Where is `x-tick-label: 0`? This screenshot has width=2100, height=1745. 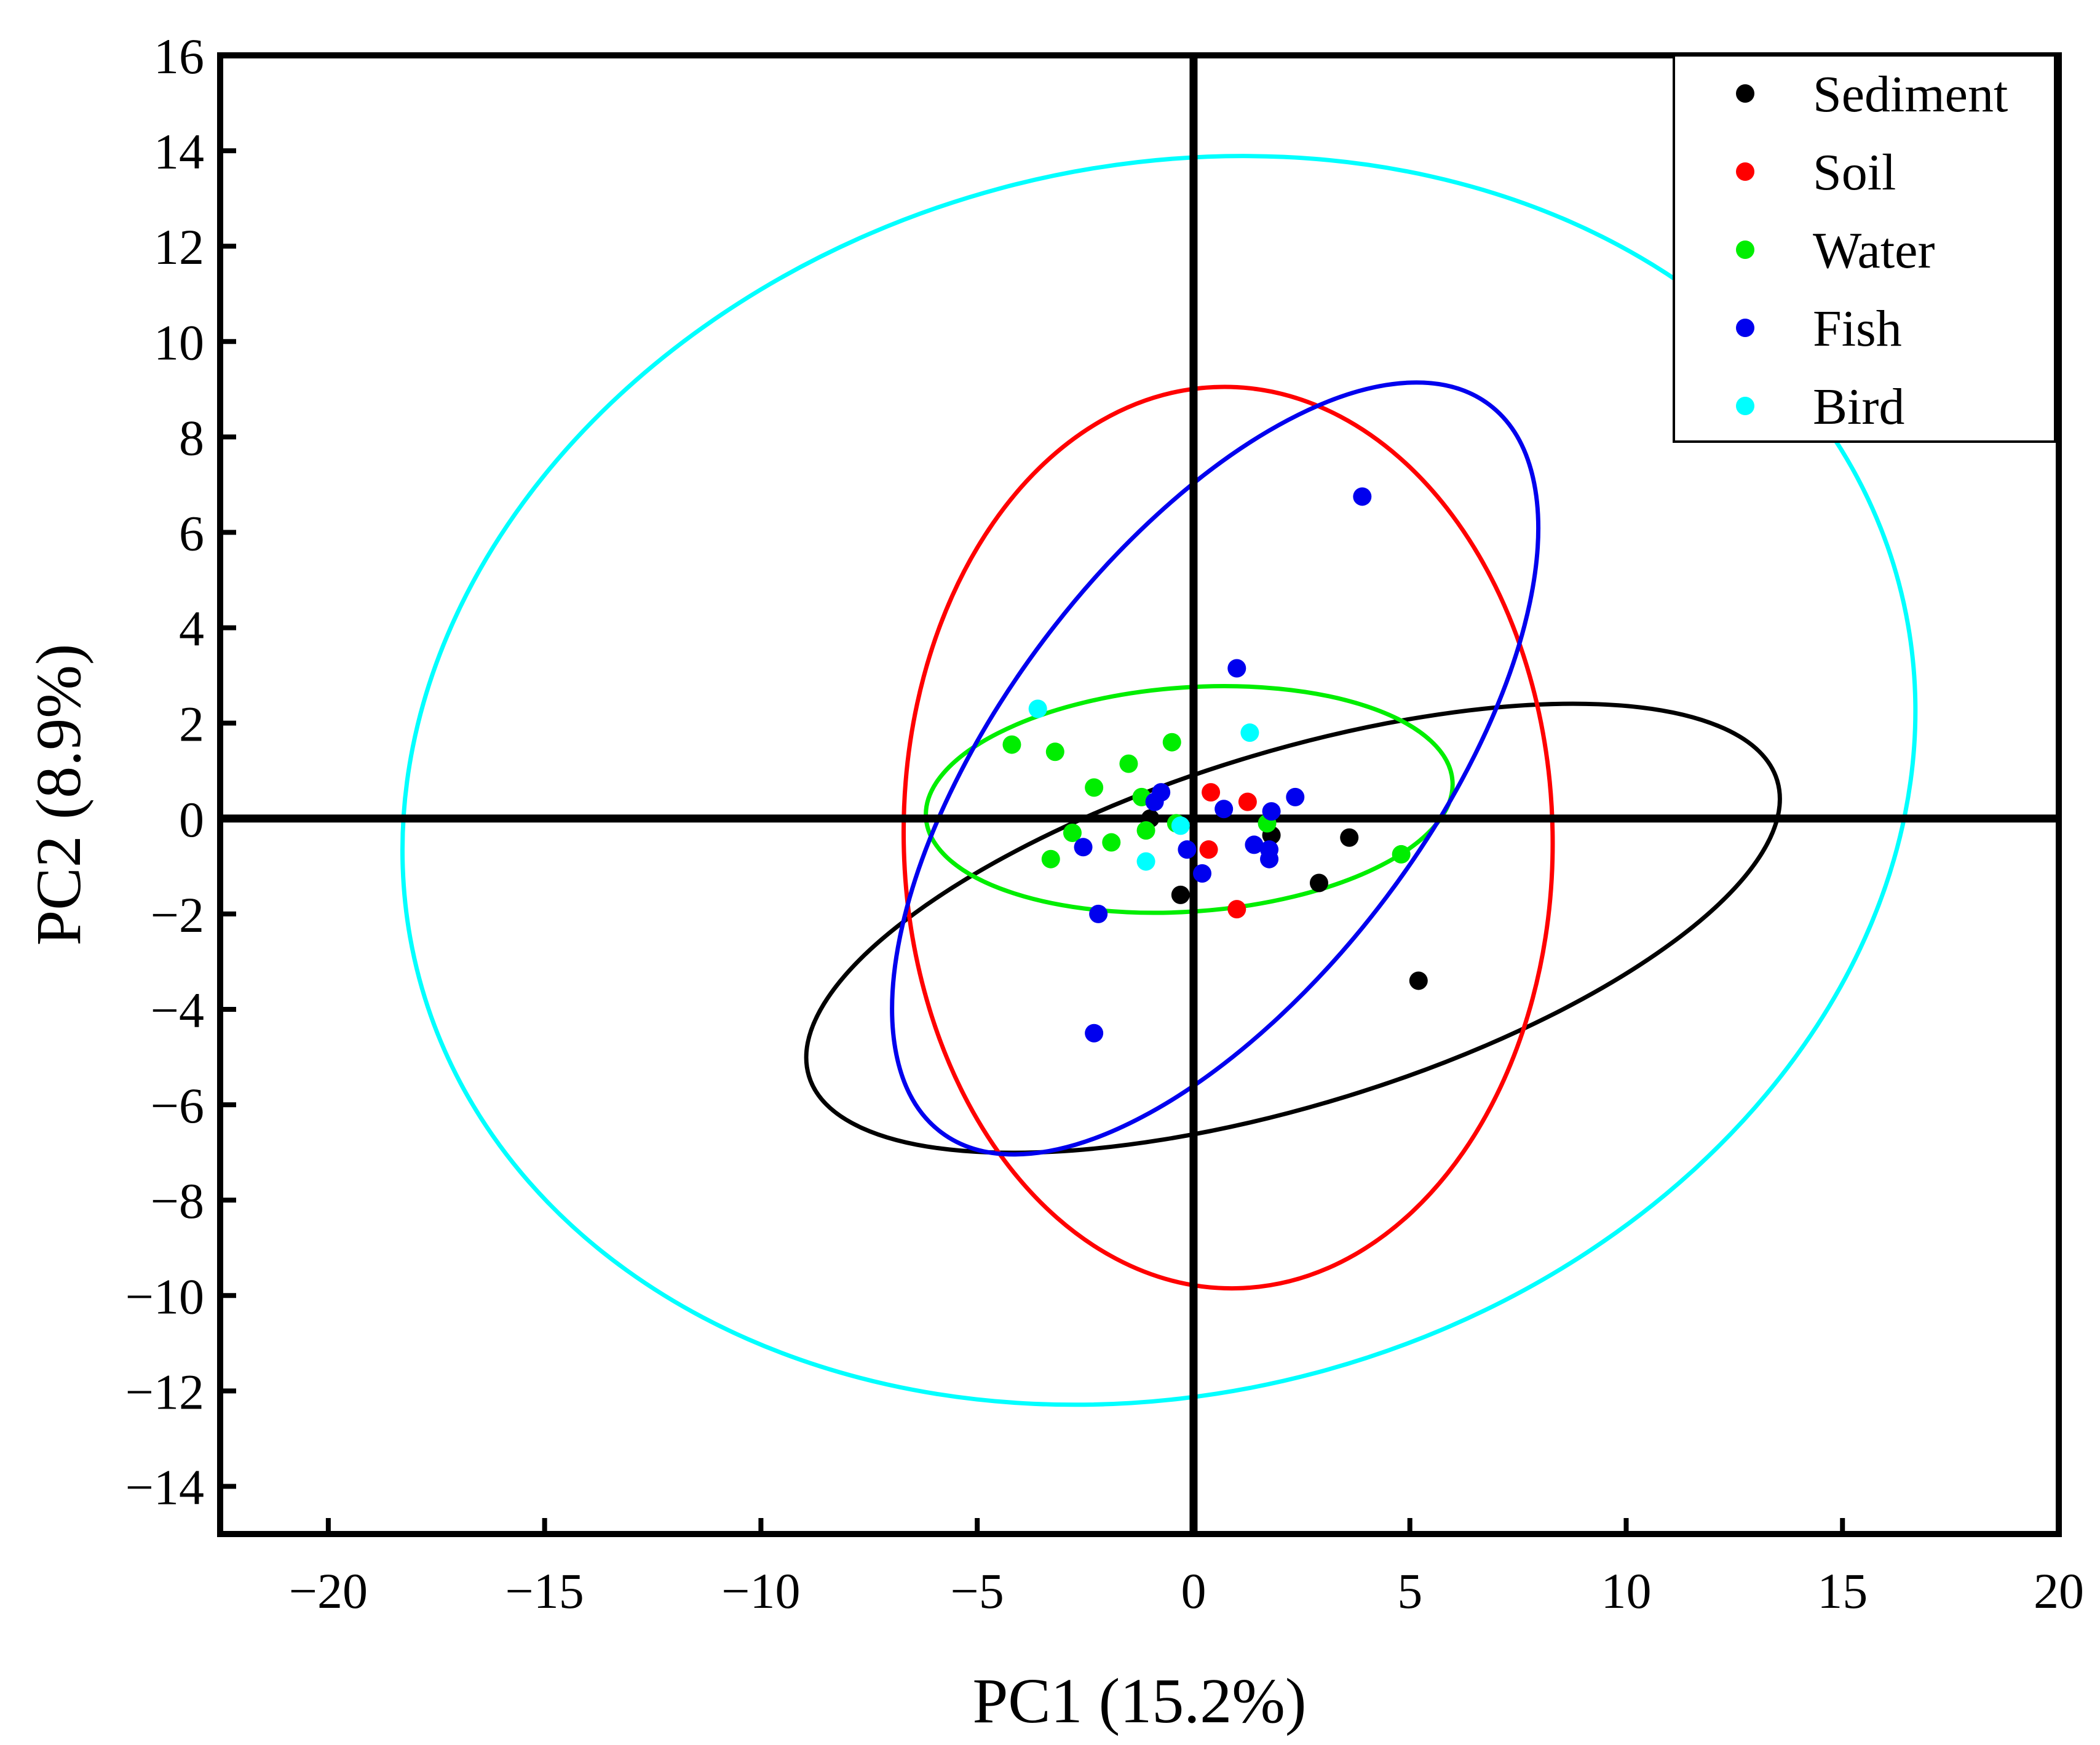 x-tick-label: 0 is located at coordinates (1193, 1591).